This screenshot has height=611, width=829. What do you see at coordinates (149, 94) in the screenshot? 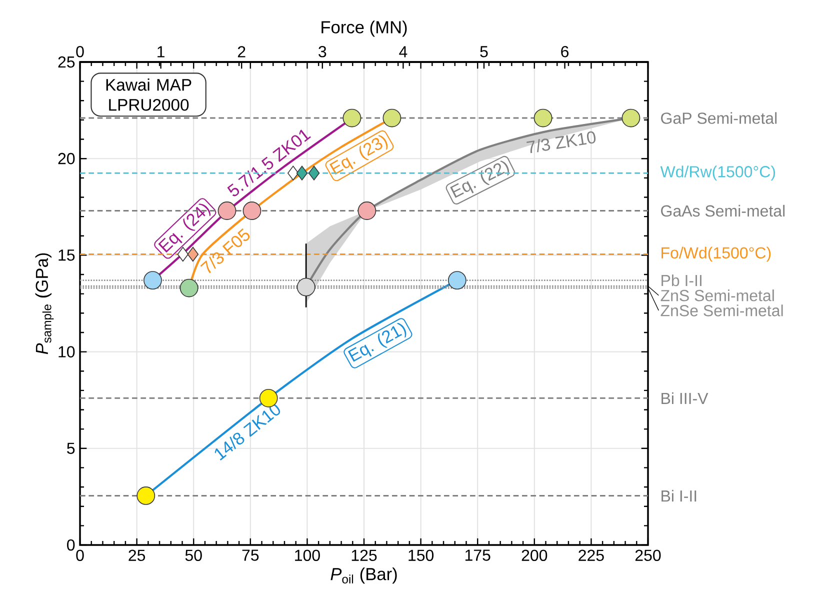
I see `annotation: Kawai MAP LPRU2000` at bounding box center [149, 94].